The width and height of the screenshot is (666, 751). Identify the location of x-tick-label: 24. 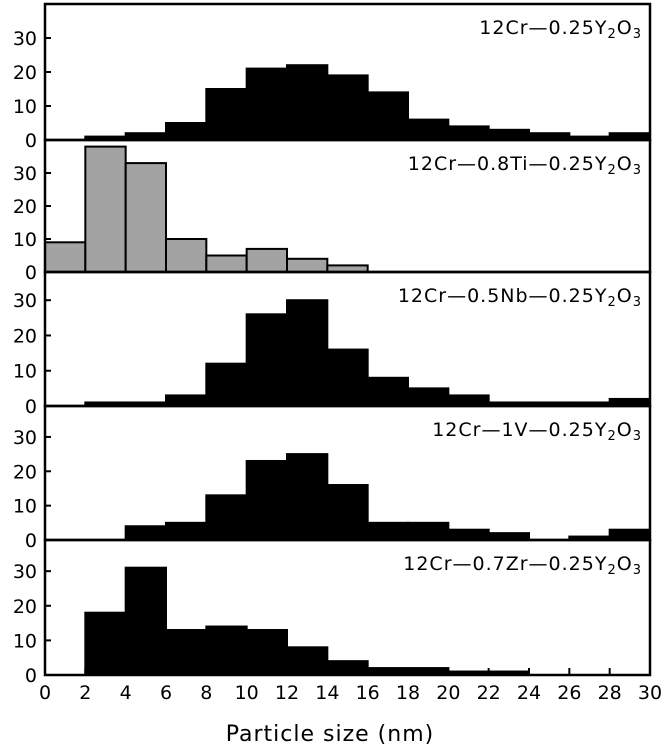
(529, 693).